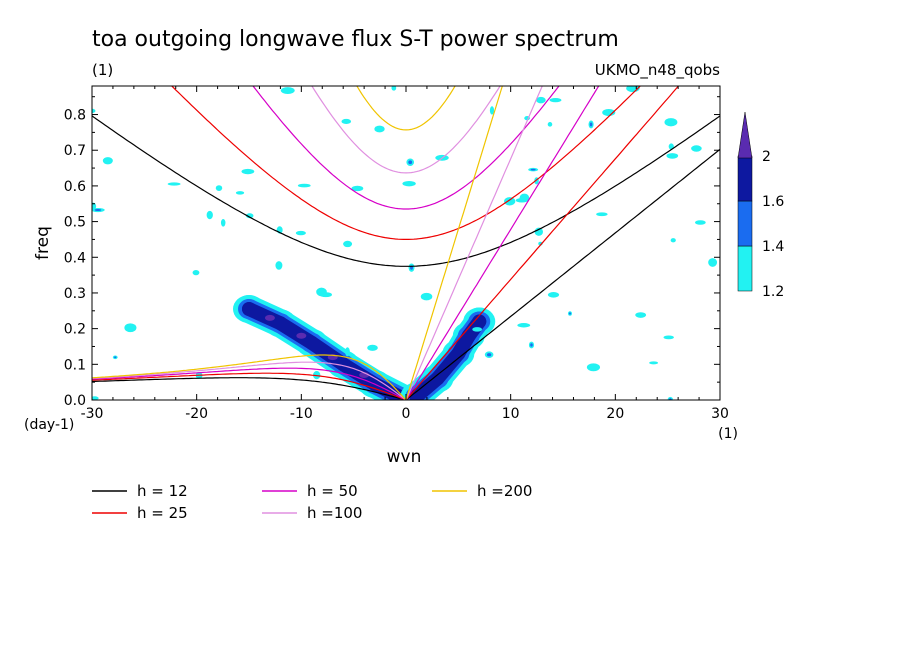 The height and width of the screenshot is (654, 904). Describe the element at coordinates (102, 70) in the screenshot. I see `chart-subtitle-left: (1)` at that location.